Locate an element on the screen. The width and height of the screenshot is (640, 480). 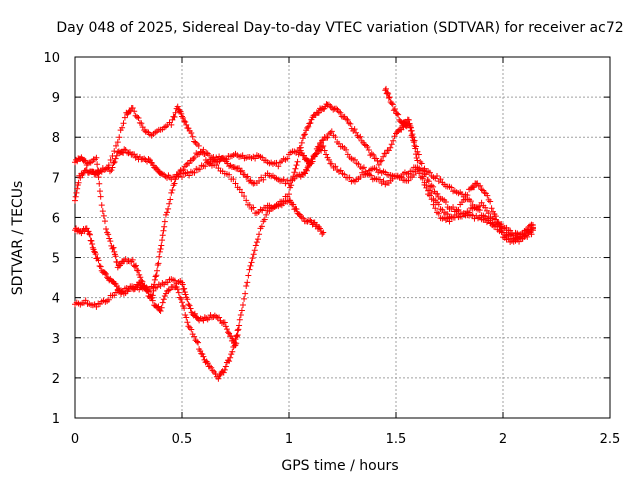
y-tick-label: 8 is located at coordinates (56, 138).